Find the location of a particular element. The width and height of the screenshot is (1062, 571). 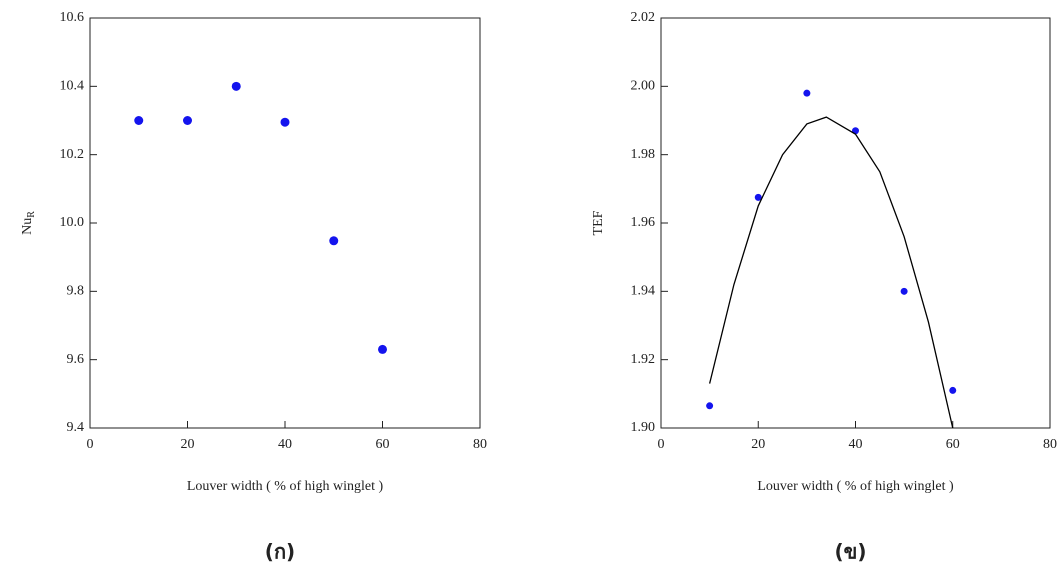

y-axis-label-main: TEF is located at coordinates (598, 222).